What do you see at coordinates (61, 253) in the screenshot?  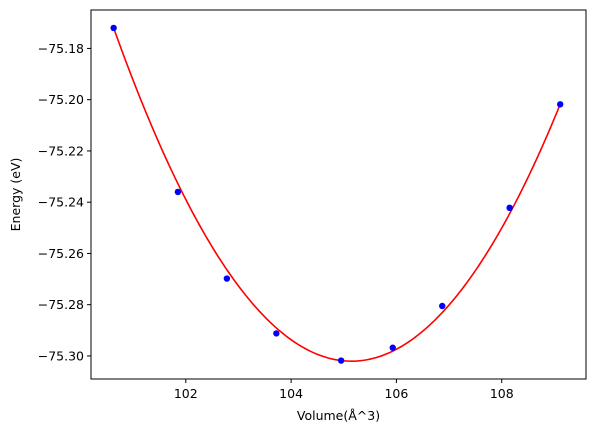 I see `y-tick-label: −75.26` at bounding box center [61, 253].